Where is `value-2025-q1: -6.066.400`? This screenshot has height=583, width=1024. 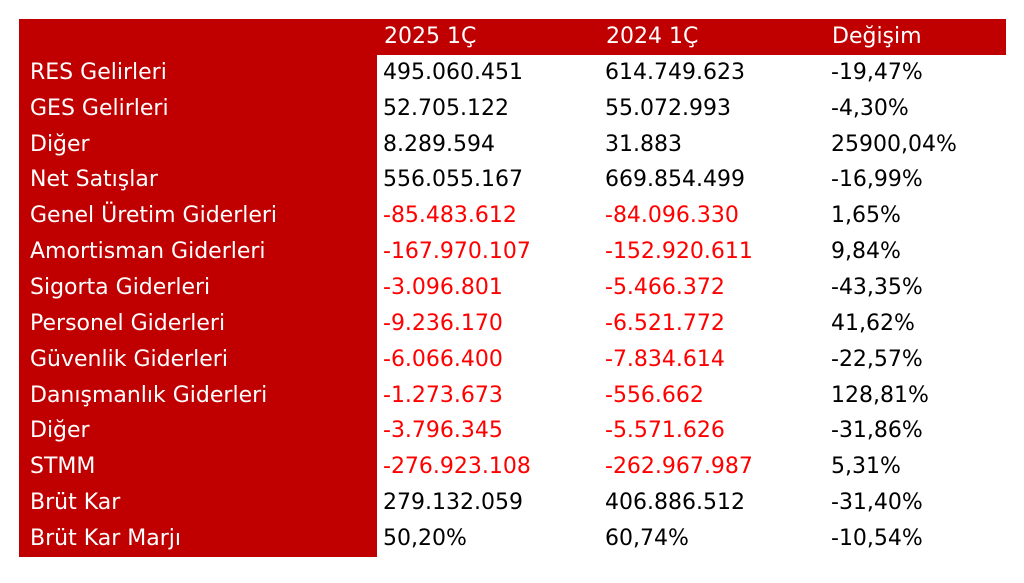
value-2025-q1: -6.066.400 is located at coordinates (488, 359).